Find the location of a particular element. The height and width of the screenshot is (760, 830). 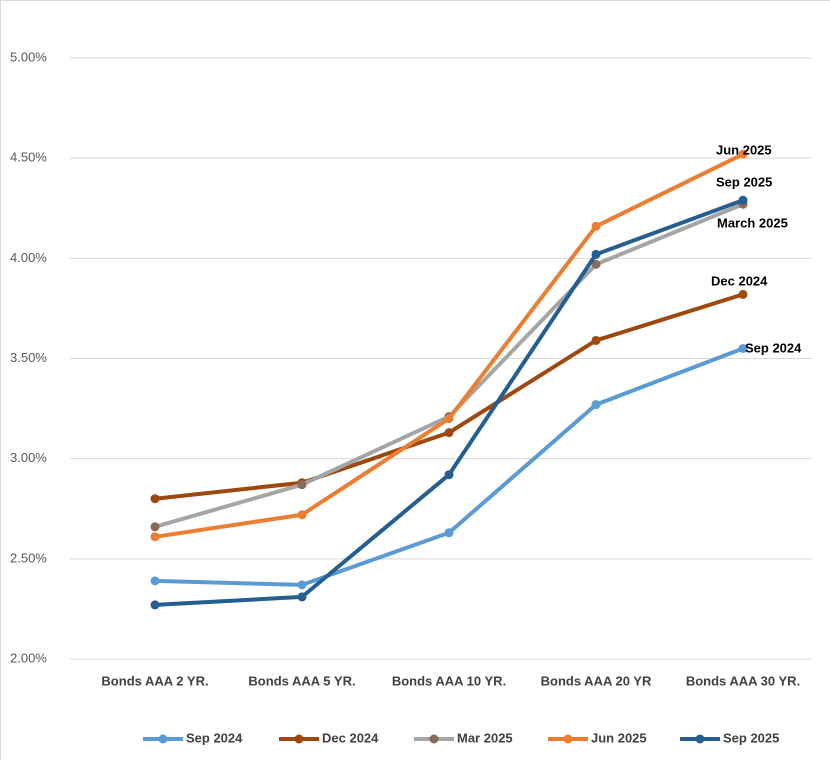

annotation: Sep 2025 is located at coordinates (744, 181).